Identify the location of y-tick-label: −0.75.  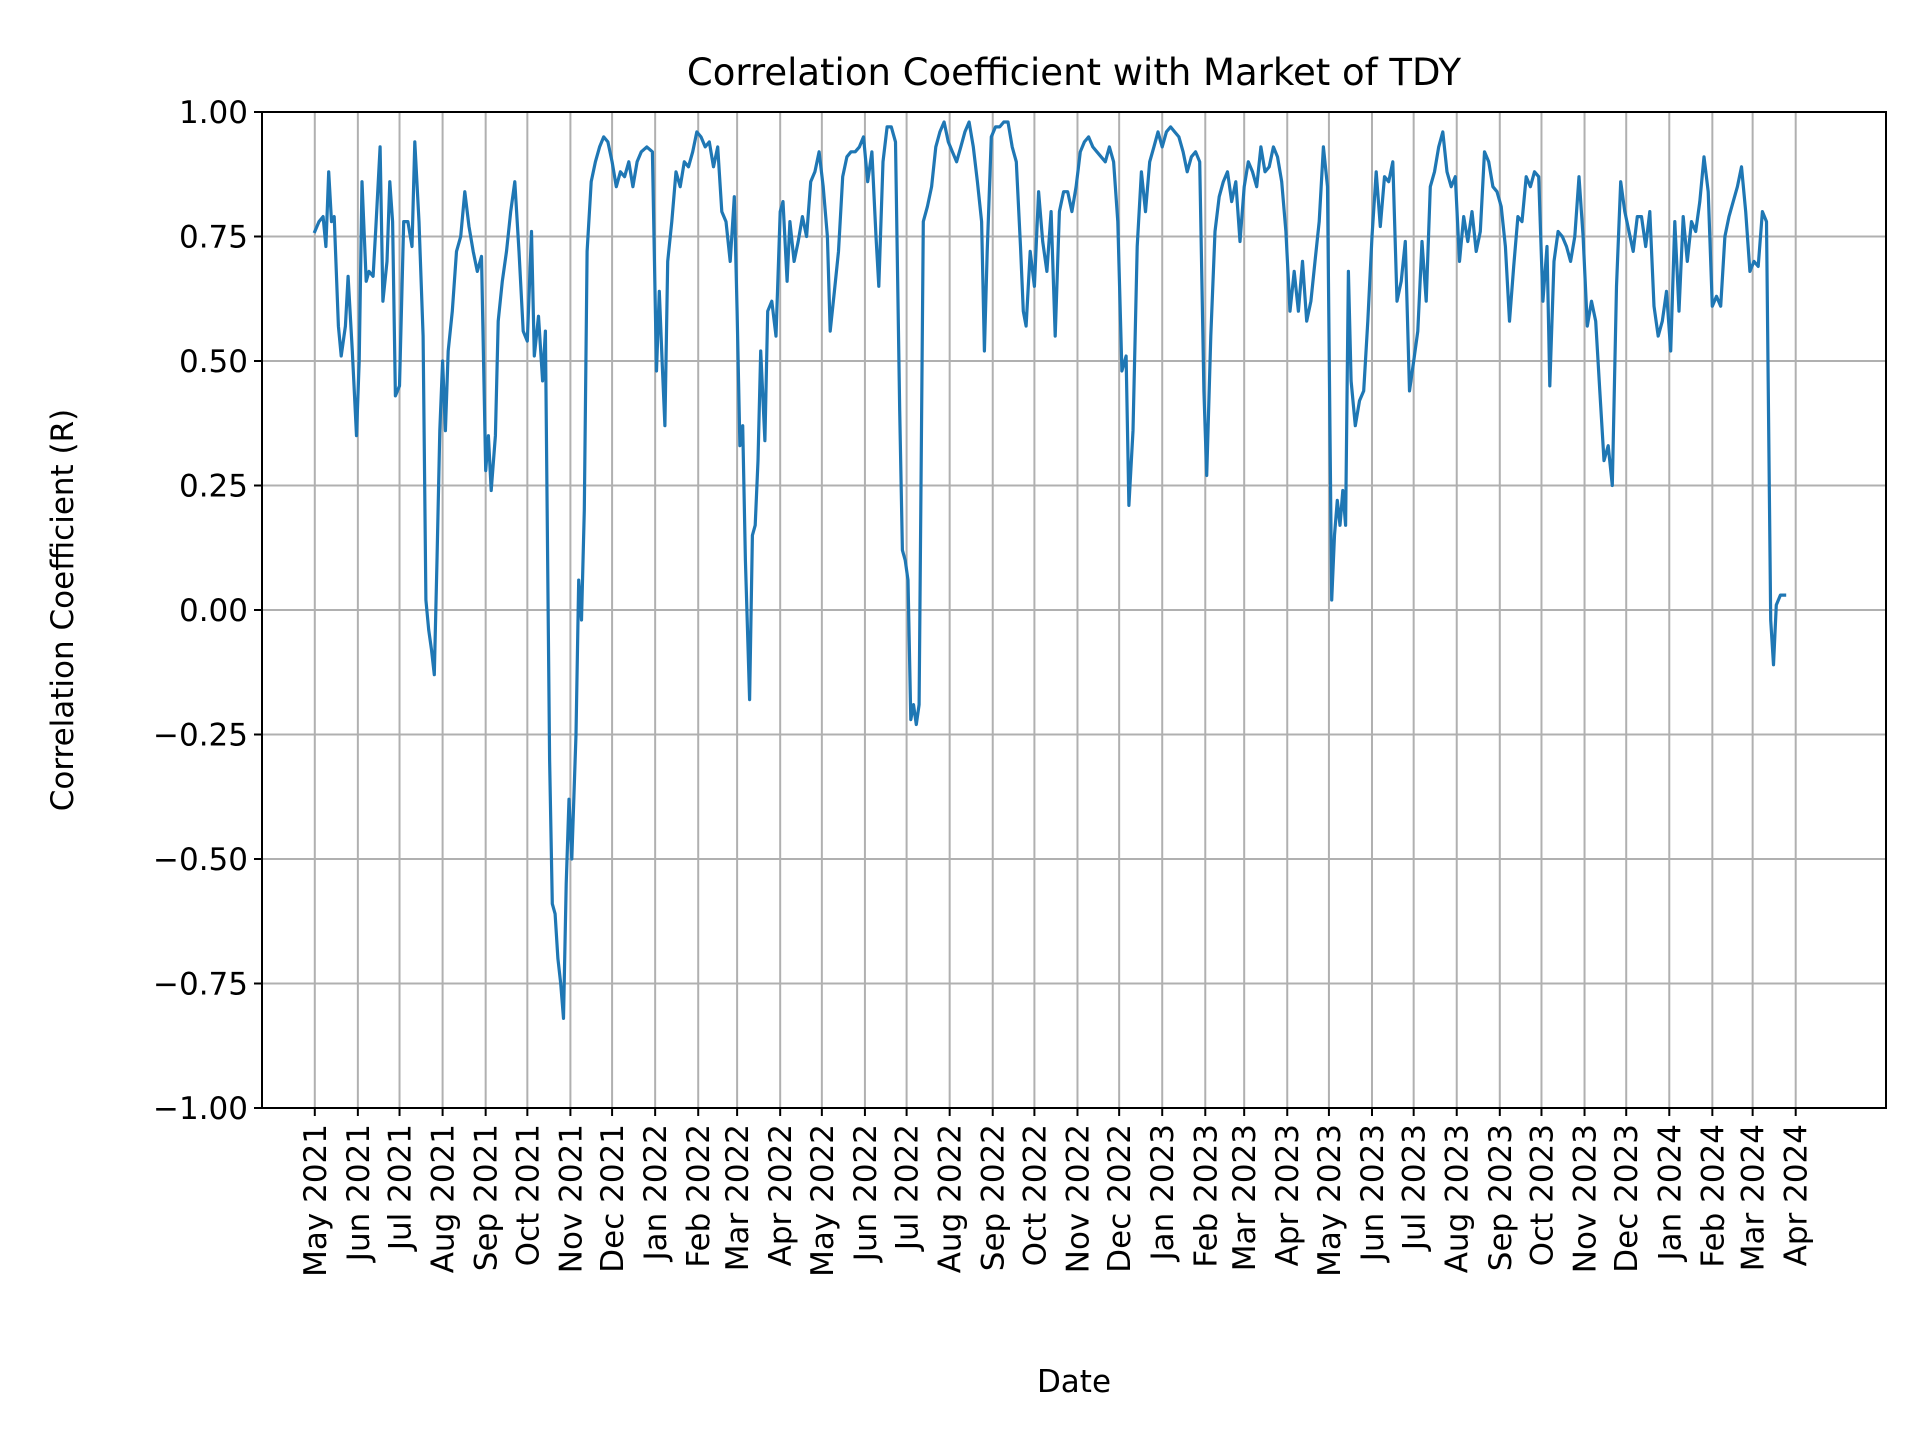
(200, 985).